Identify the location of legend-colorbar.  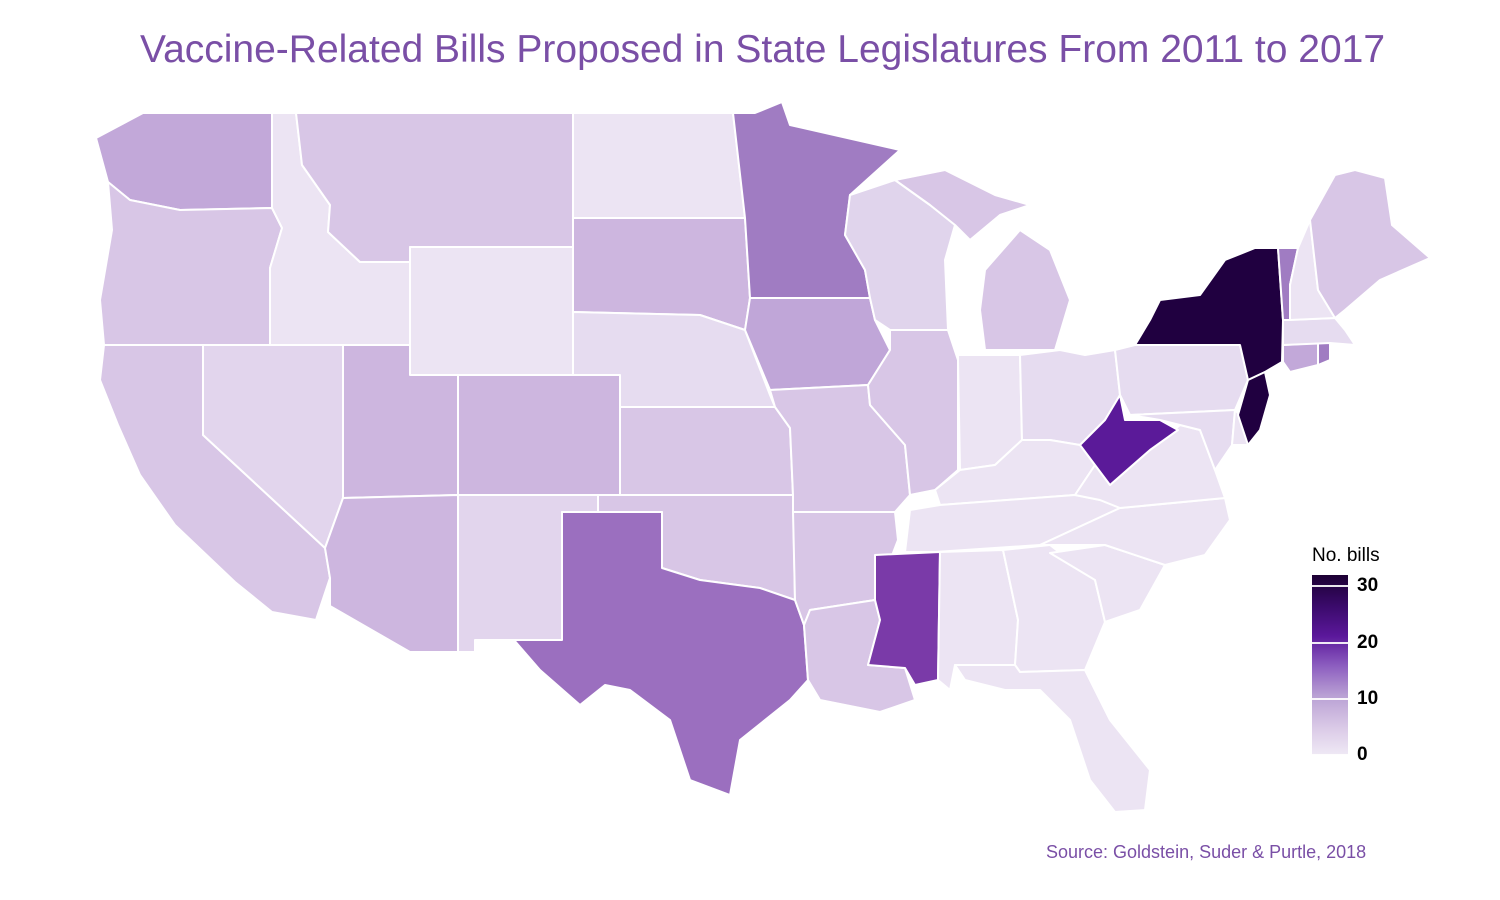
(1330, 665).